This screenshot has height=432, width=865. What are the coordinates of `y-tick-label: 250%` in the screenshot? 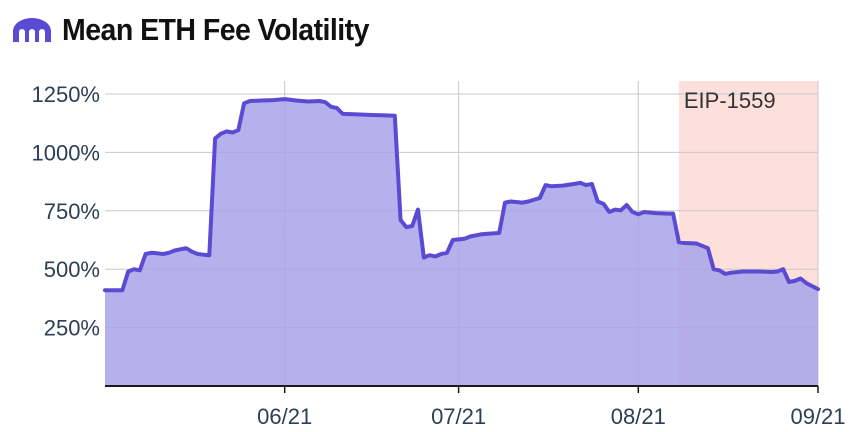 It's located at (72, 328).